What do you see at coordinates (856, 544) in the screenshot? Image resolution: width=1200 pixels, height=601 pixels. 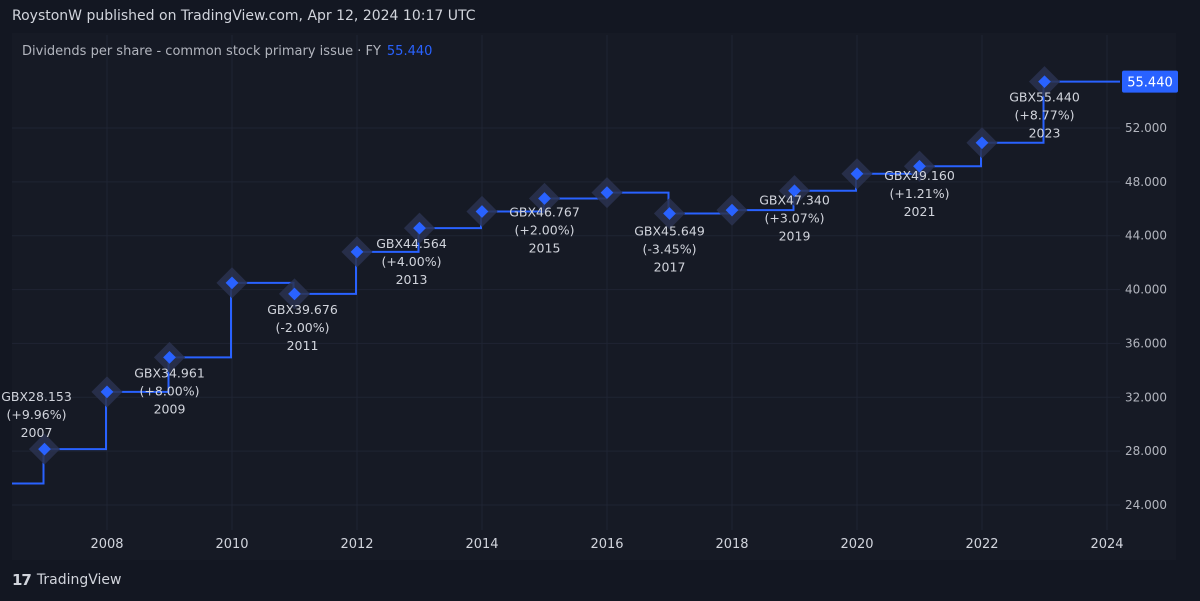 I see `x-tick-label: 2020` at bounding box center [856, 544].